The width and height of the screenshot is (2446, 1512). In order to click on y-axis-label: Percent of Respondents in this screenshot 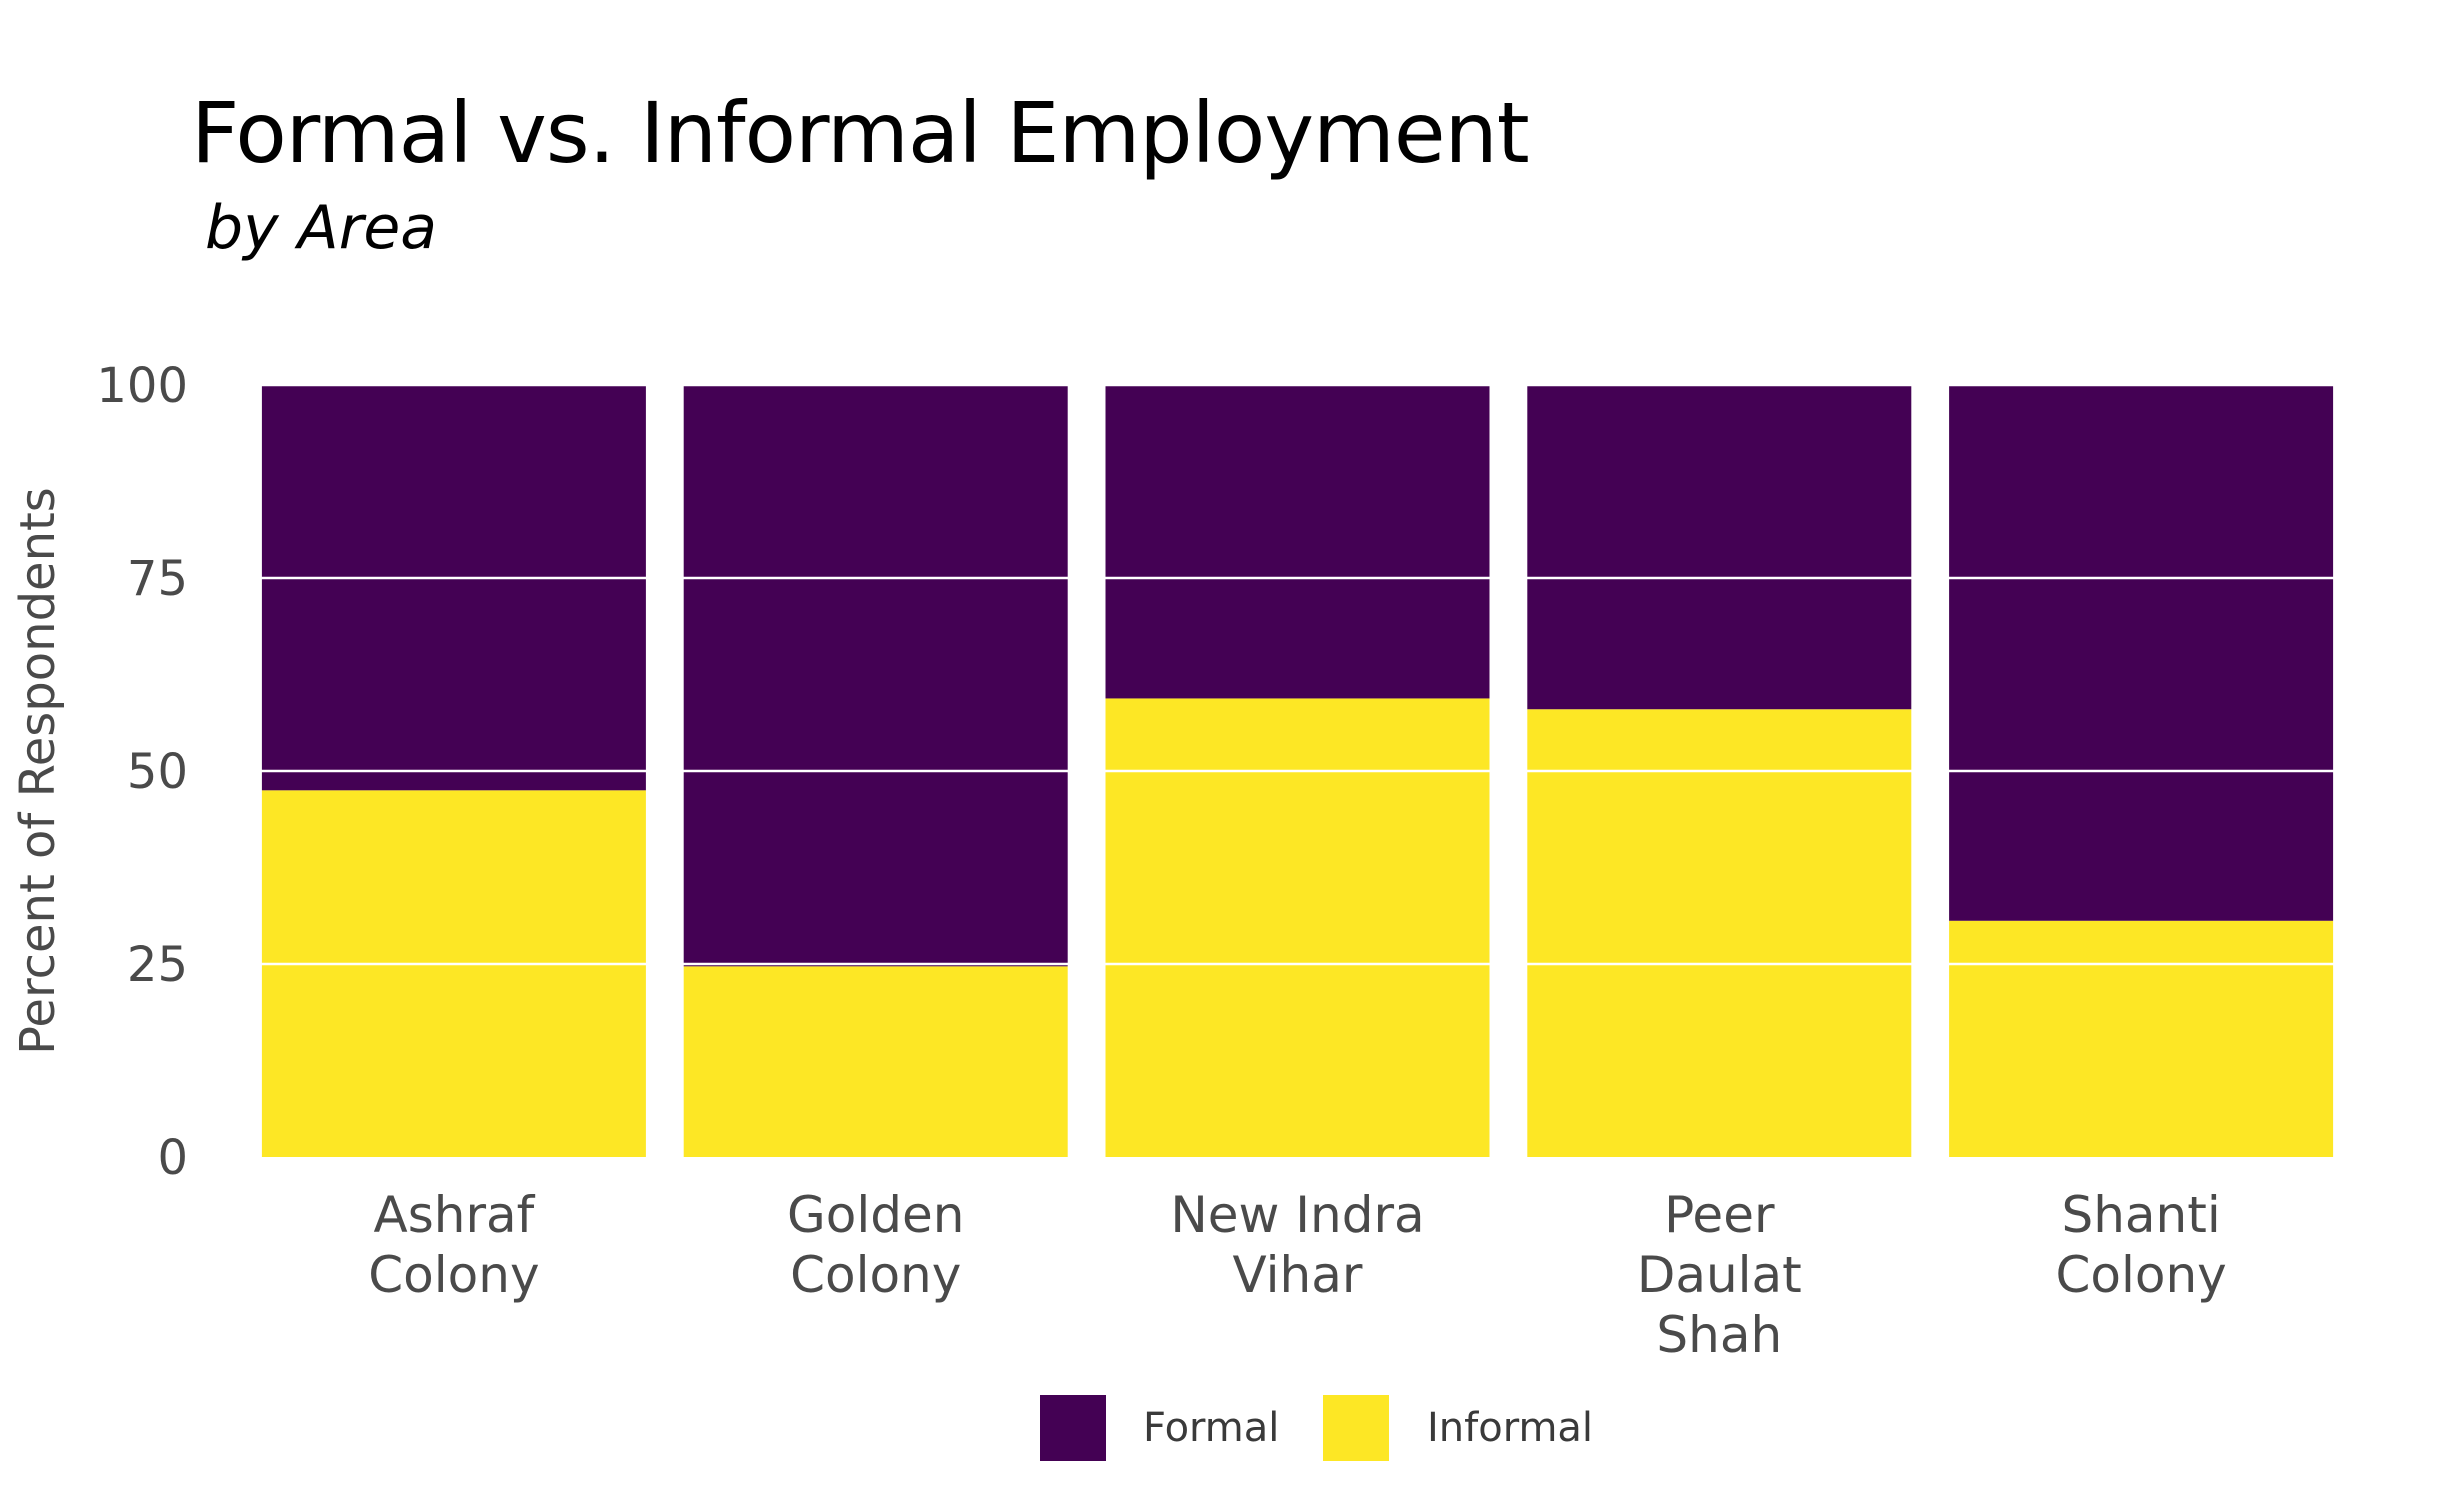, I will do `click(38, 771)`.